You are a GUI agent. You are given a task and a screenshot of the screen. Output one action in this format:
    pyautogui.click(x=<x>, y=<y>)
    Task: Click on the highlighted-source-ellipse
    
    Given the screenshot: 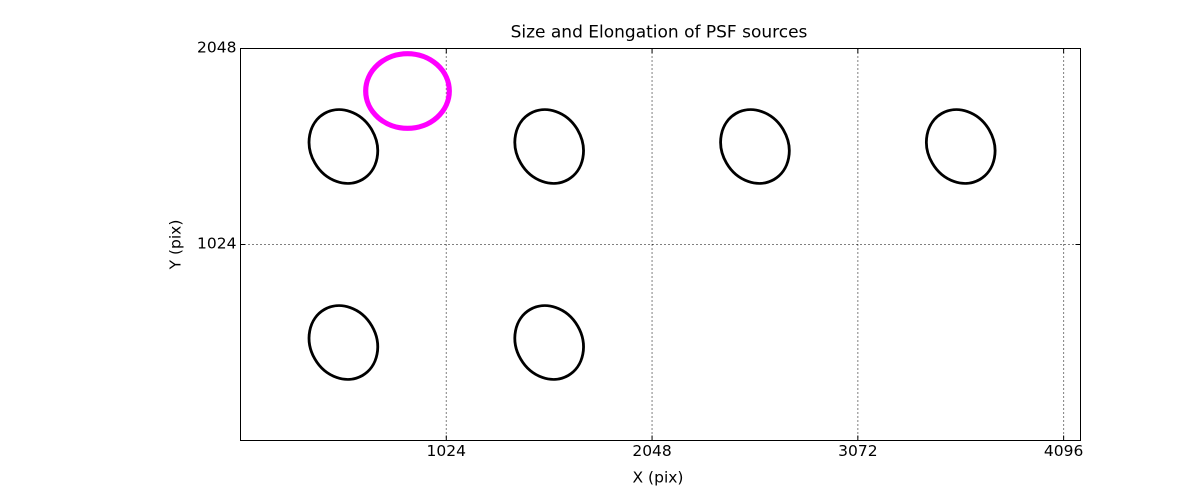 What is the action you would take?
    pyautogui.click(x=407, y=91)
    